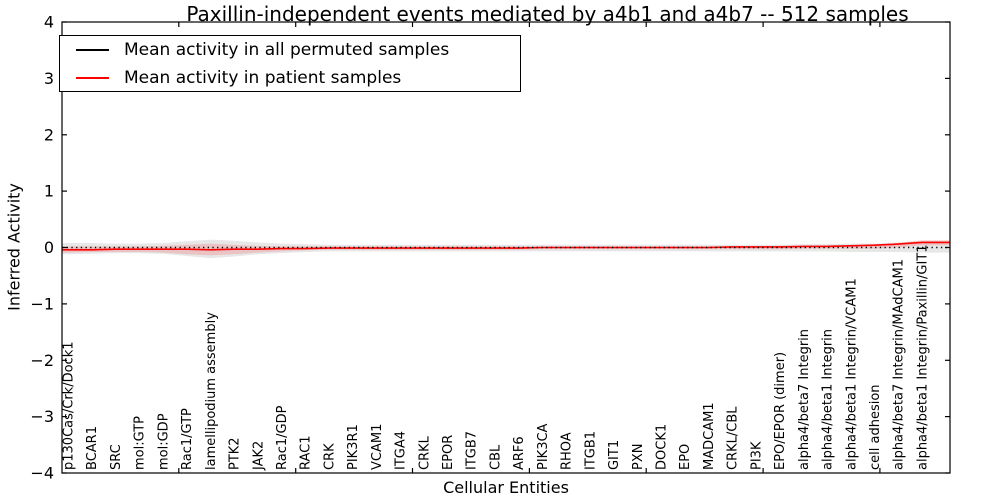  Describe the element at coordinates (506, 487) in the screenshot. I see `x-axis-label: Cellular Entities` at that location.